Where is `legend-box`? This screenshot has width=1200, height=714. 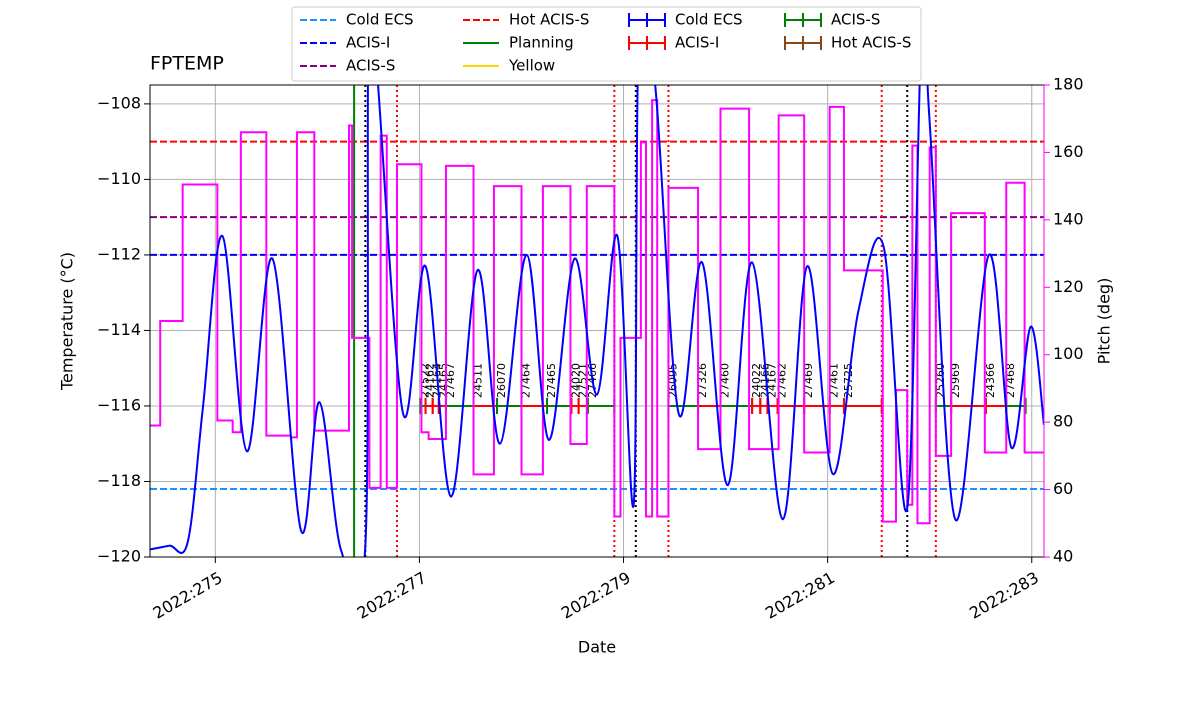
legend-box is located at coordinates (606, 44).